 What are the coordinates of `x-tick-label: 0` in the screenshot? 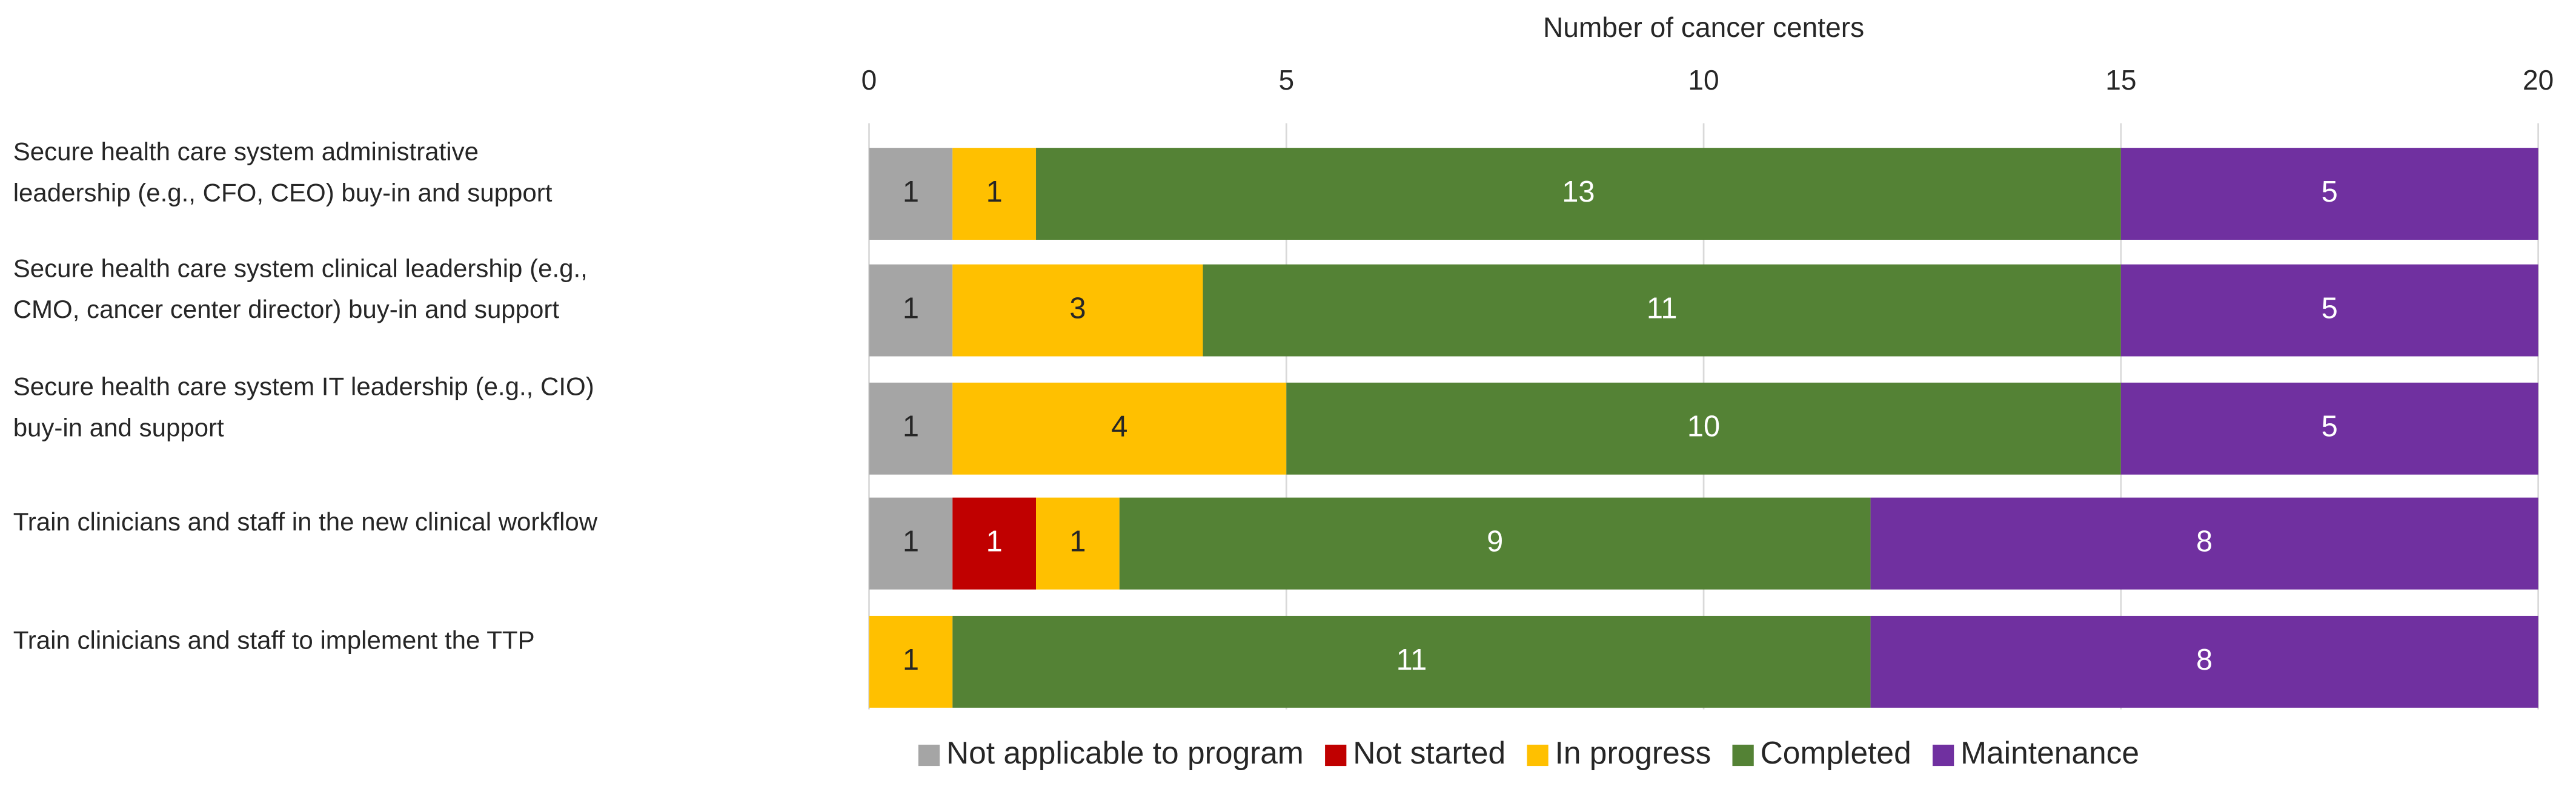 It's located at (869, 80).